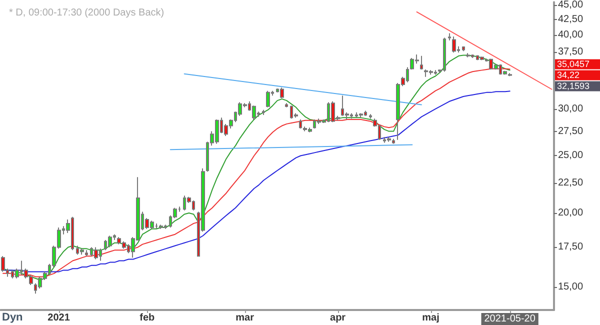  I want to click on text: 35,0457, so click(573, 64).